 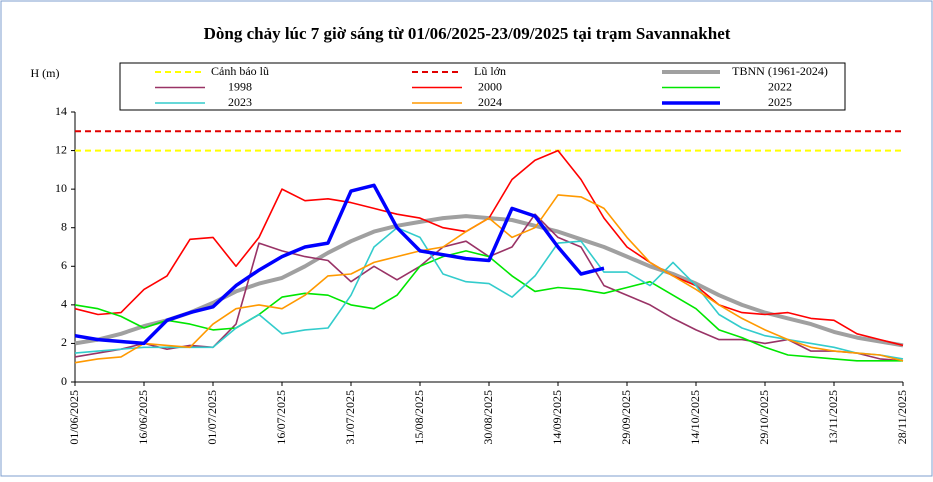 I want to click on y-axis-label: H (m), so click(x=45, y=73).